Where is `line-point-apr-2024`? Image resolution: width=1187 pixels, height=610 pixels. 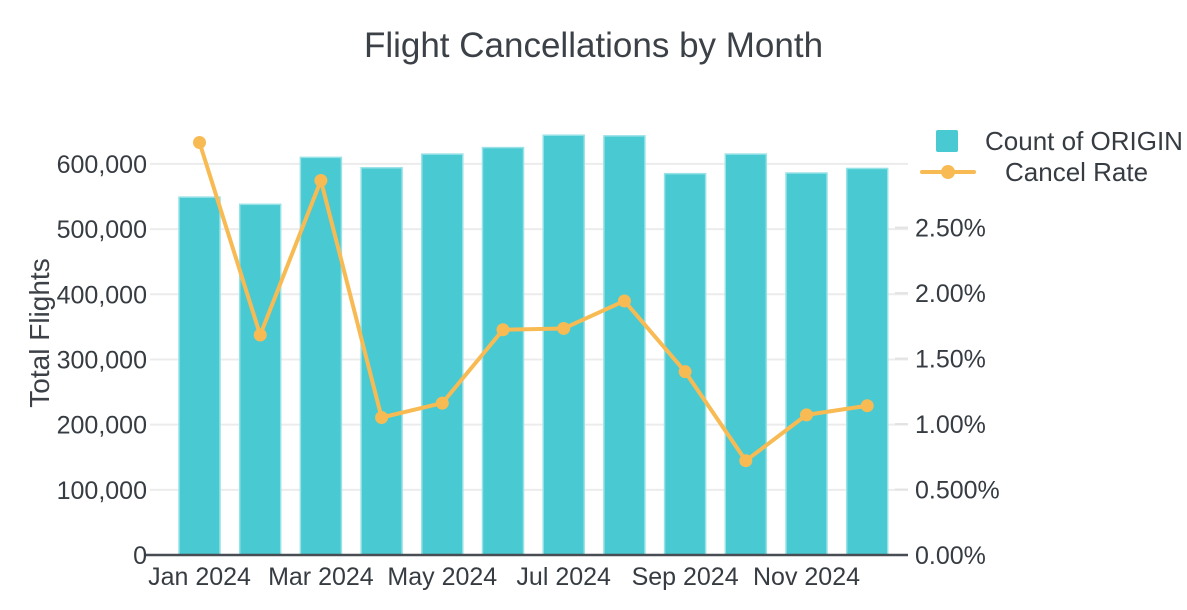 line-point-apr-2024 is located at coordinates (382, 417).